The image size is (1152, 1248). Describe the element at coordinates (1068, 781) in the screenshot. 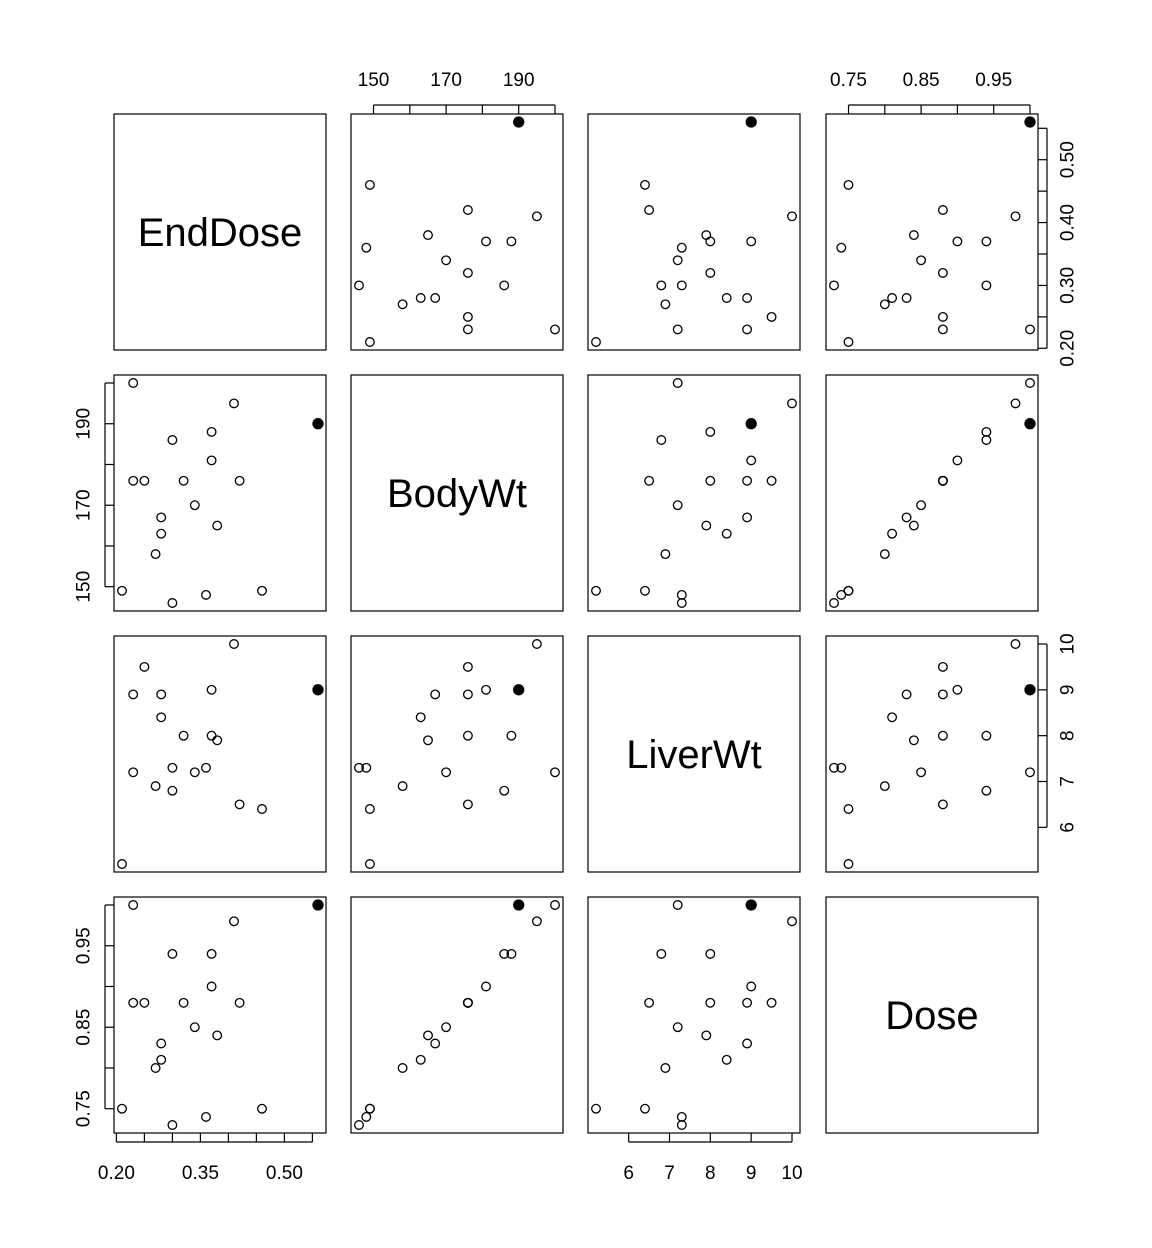

I see `tick-label: 7` at that location.